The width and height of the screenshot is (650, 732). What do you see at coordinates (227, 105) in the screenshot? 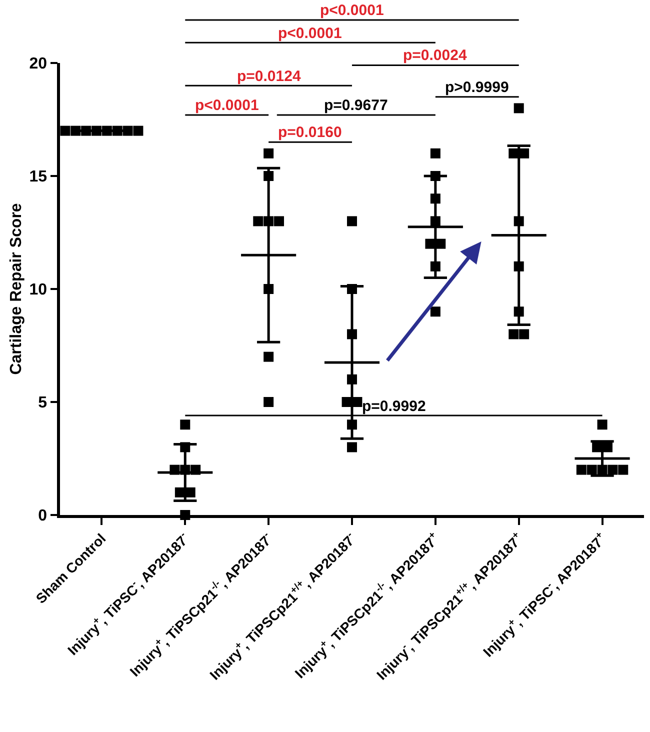
I see `annotation: p<0.0001` at bounding box center [227, 105].